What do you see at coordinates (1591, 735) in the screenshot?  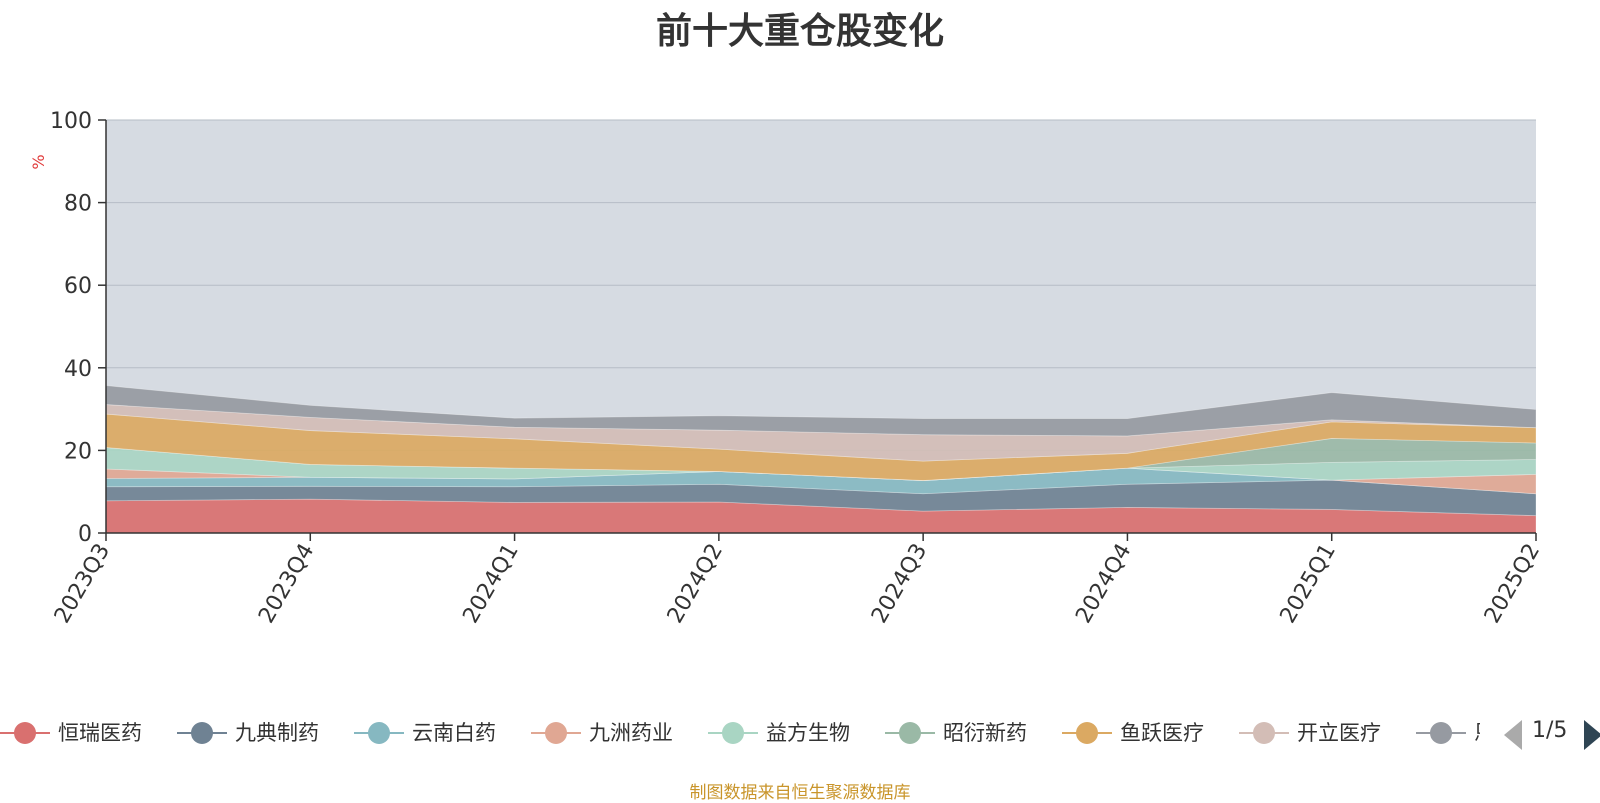 I see `pager-next-icon` at bounding box center [1591, 735].